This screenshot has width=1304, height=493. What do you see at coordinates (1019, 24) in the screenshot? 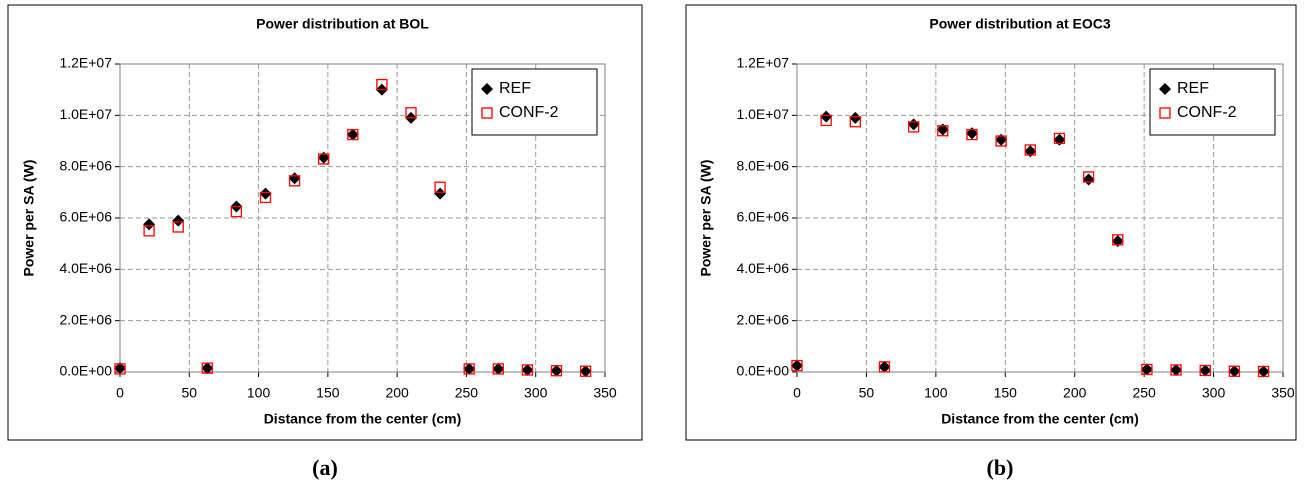
I see `chart-title: Power distribution at EOC3` at bounding box center [1019, 24].